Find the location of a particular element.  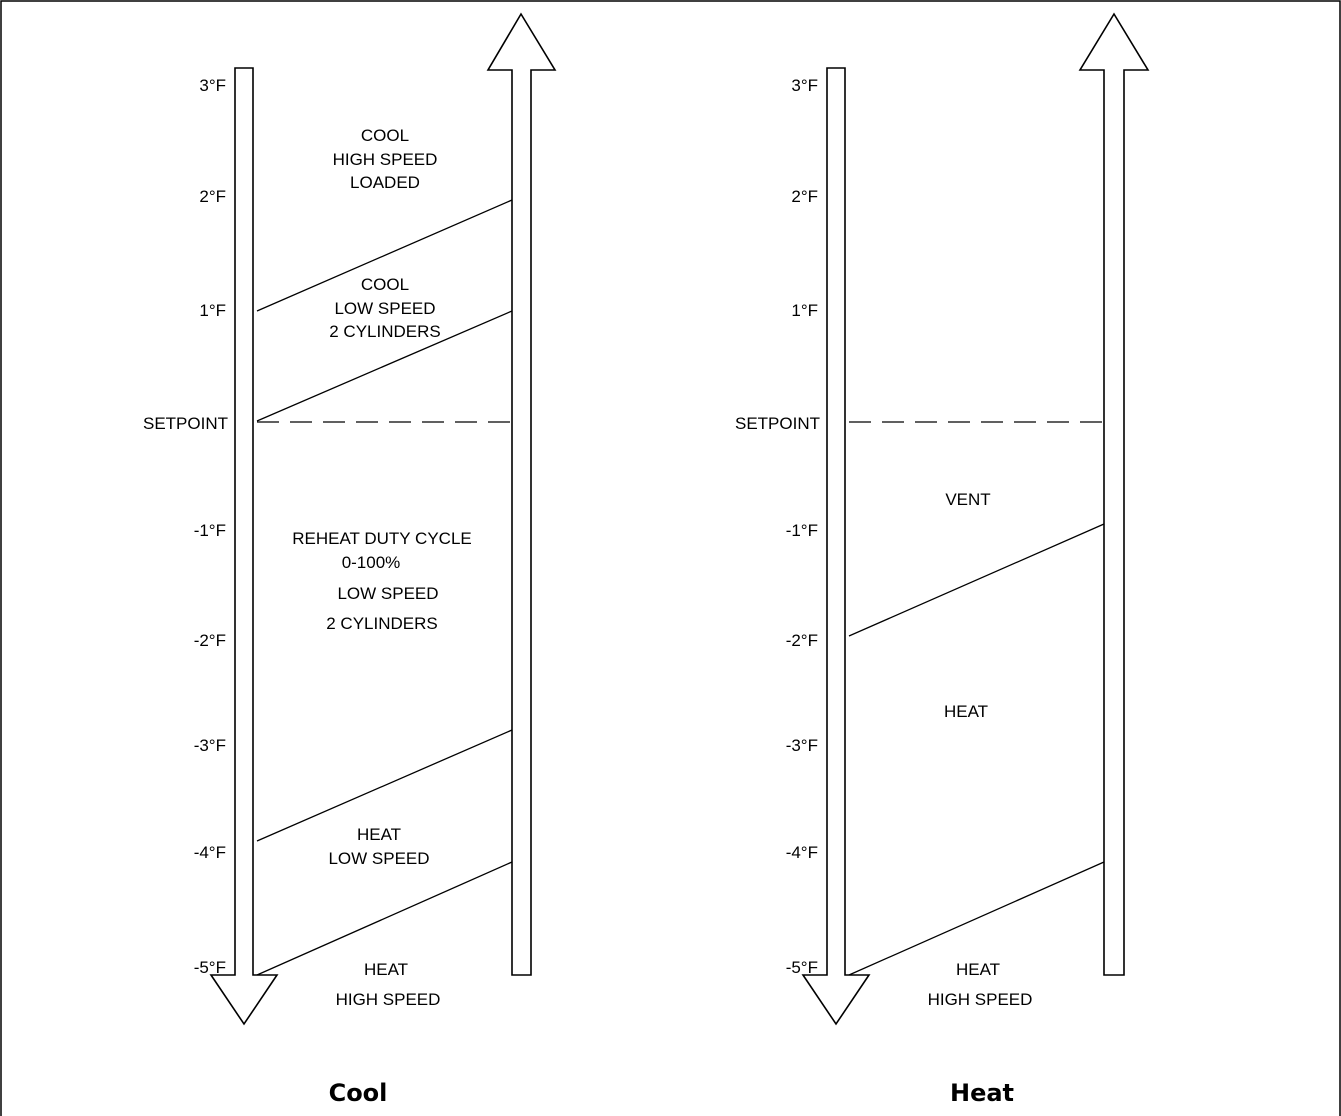

heat-panel-title: Heat is located at coordinates (982, 1093).